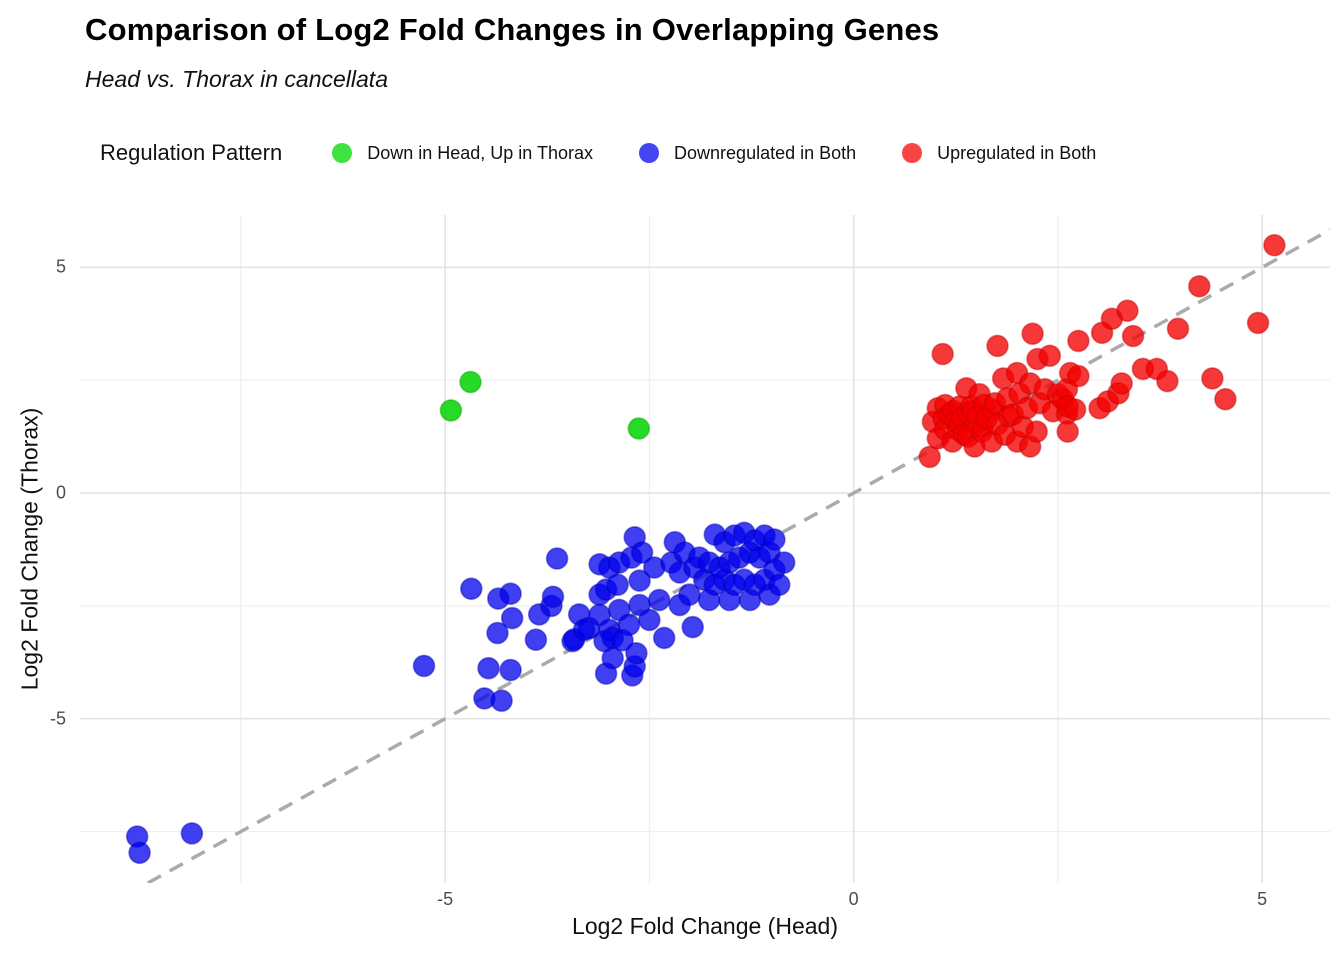  I want to click on series-green, so click(545, 405).